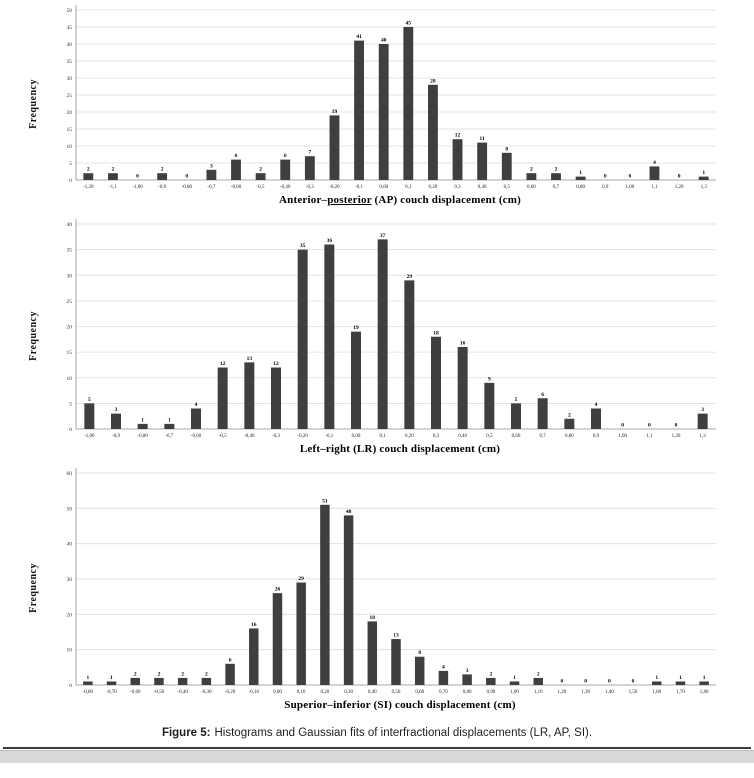  Describe the element at coordinates (446, 200) in the screenshot. I see `ap-title-post: (AP) couch displacement (cm)` at that location.